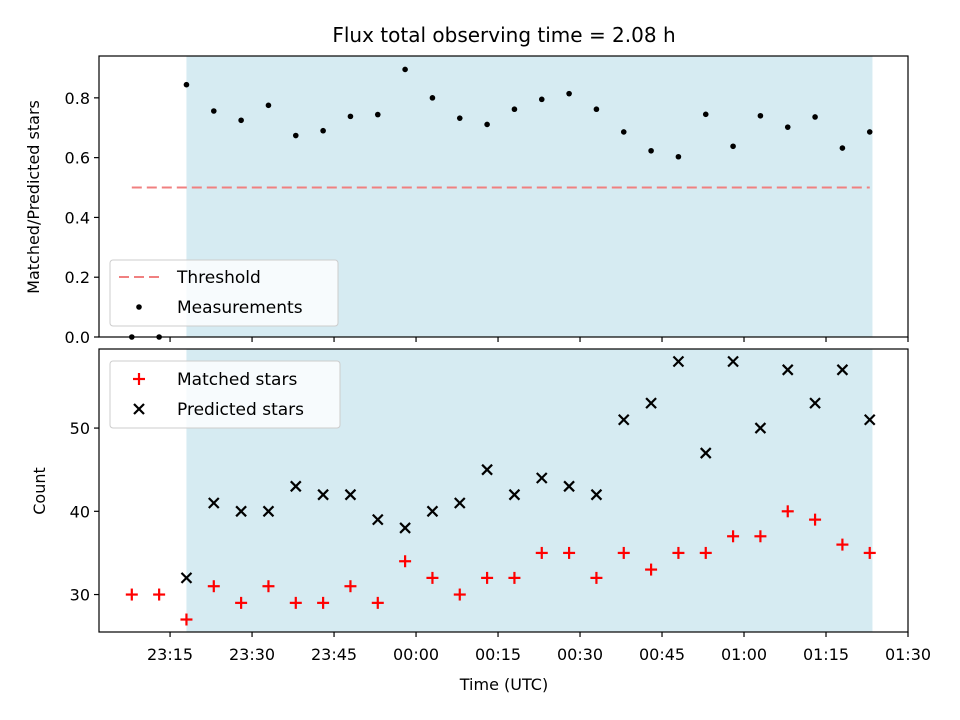 The width and height of the screenshot is (960, 720). Describe the element at coordinates (77, 217) in the screenshot. I see `top-y-tick-label: 0.4` at that location.